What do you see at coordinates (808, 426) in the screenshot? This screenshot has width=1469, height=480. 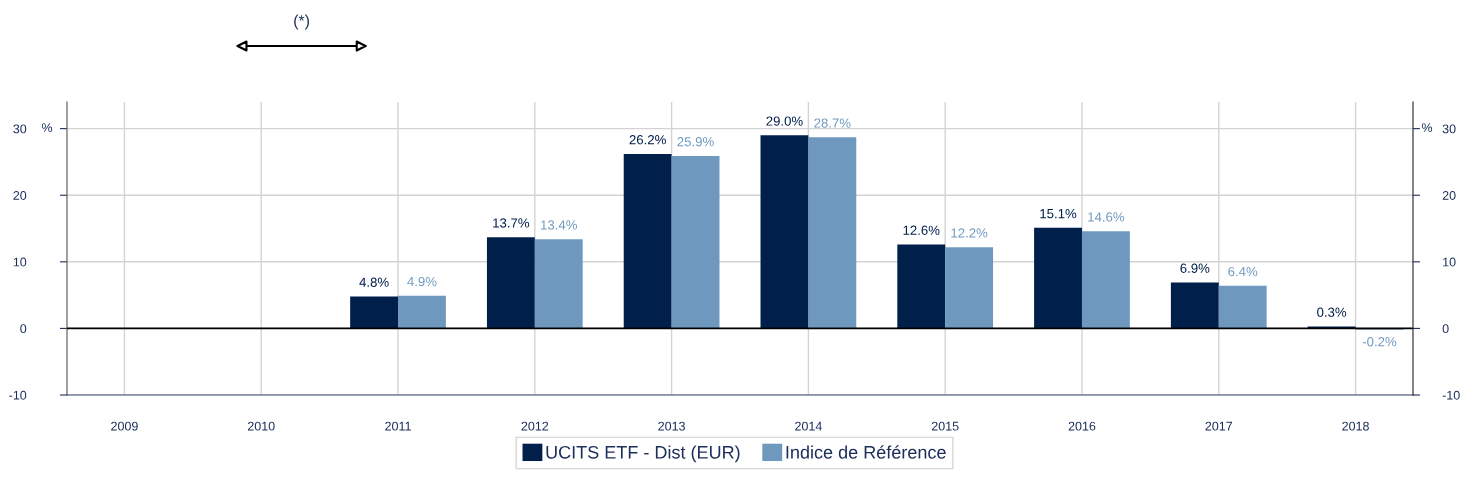 I see `x-tick-label: 2014` at bounding box center [808, 426].